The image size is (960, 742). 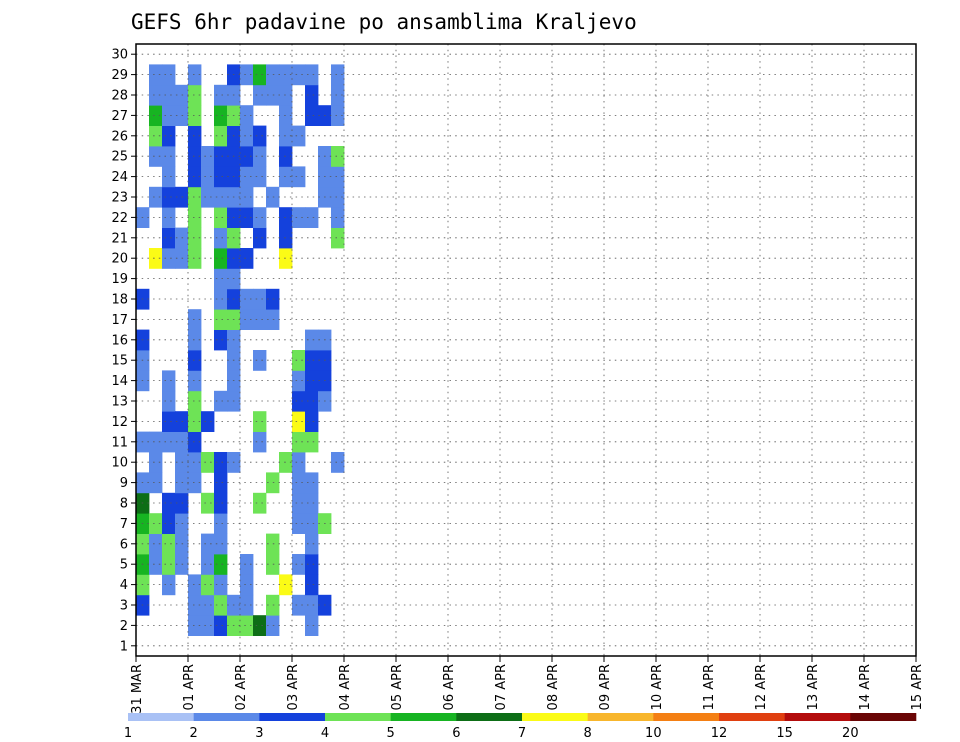 I want to click on y-tick-label-19: 19, so click(x=119, y=279).